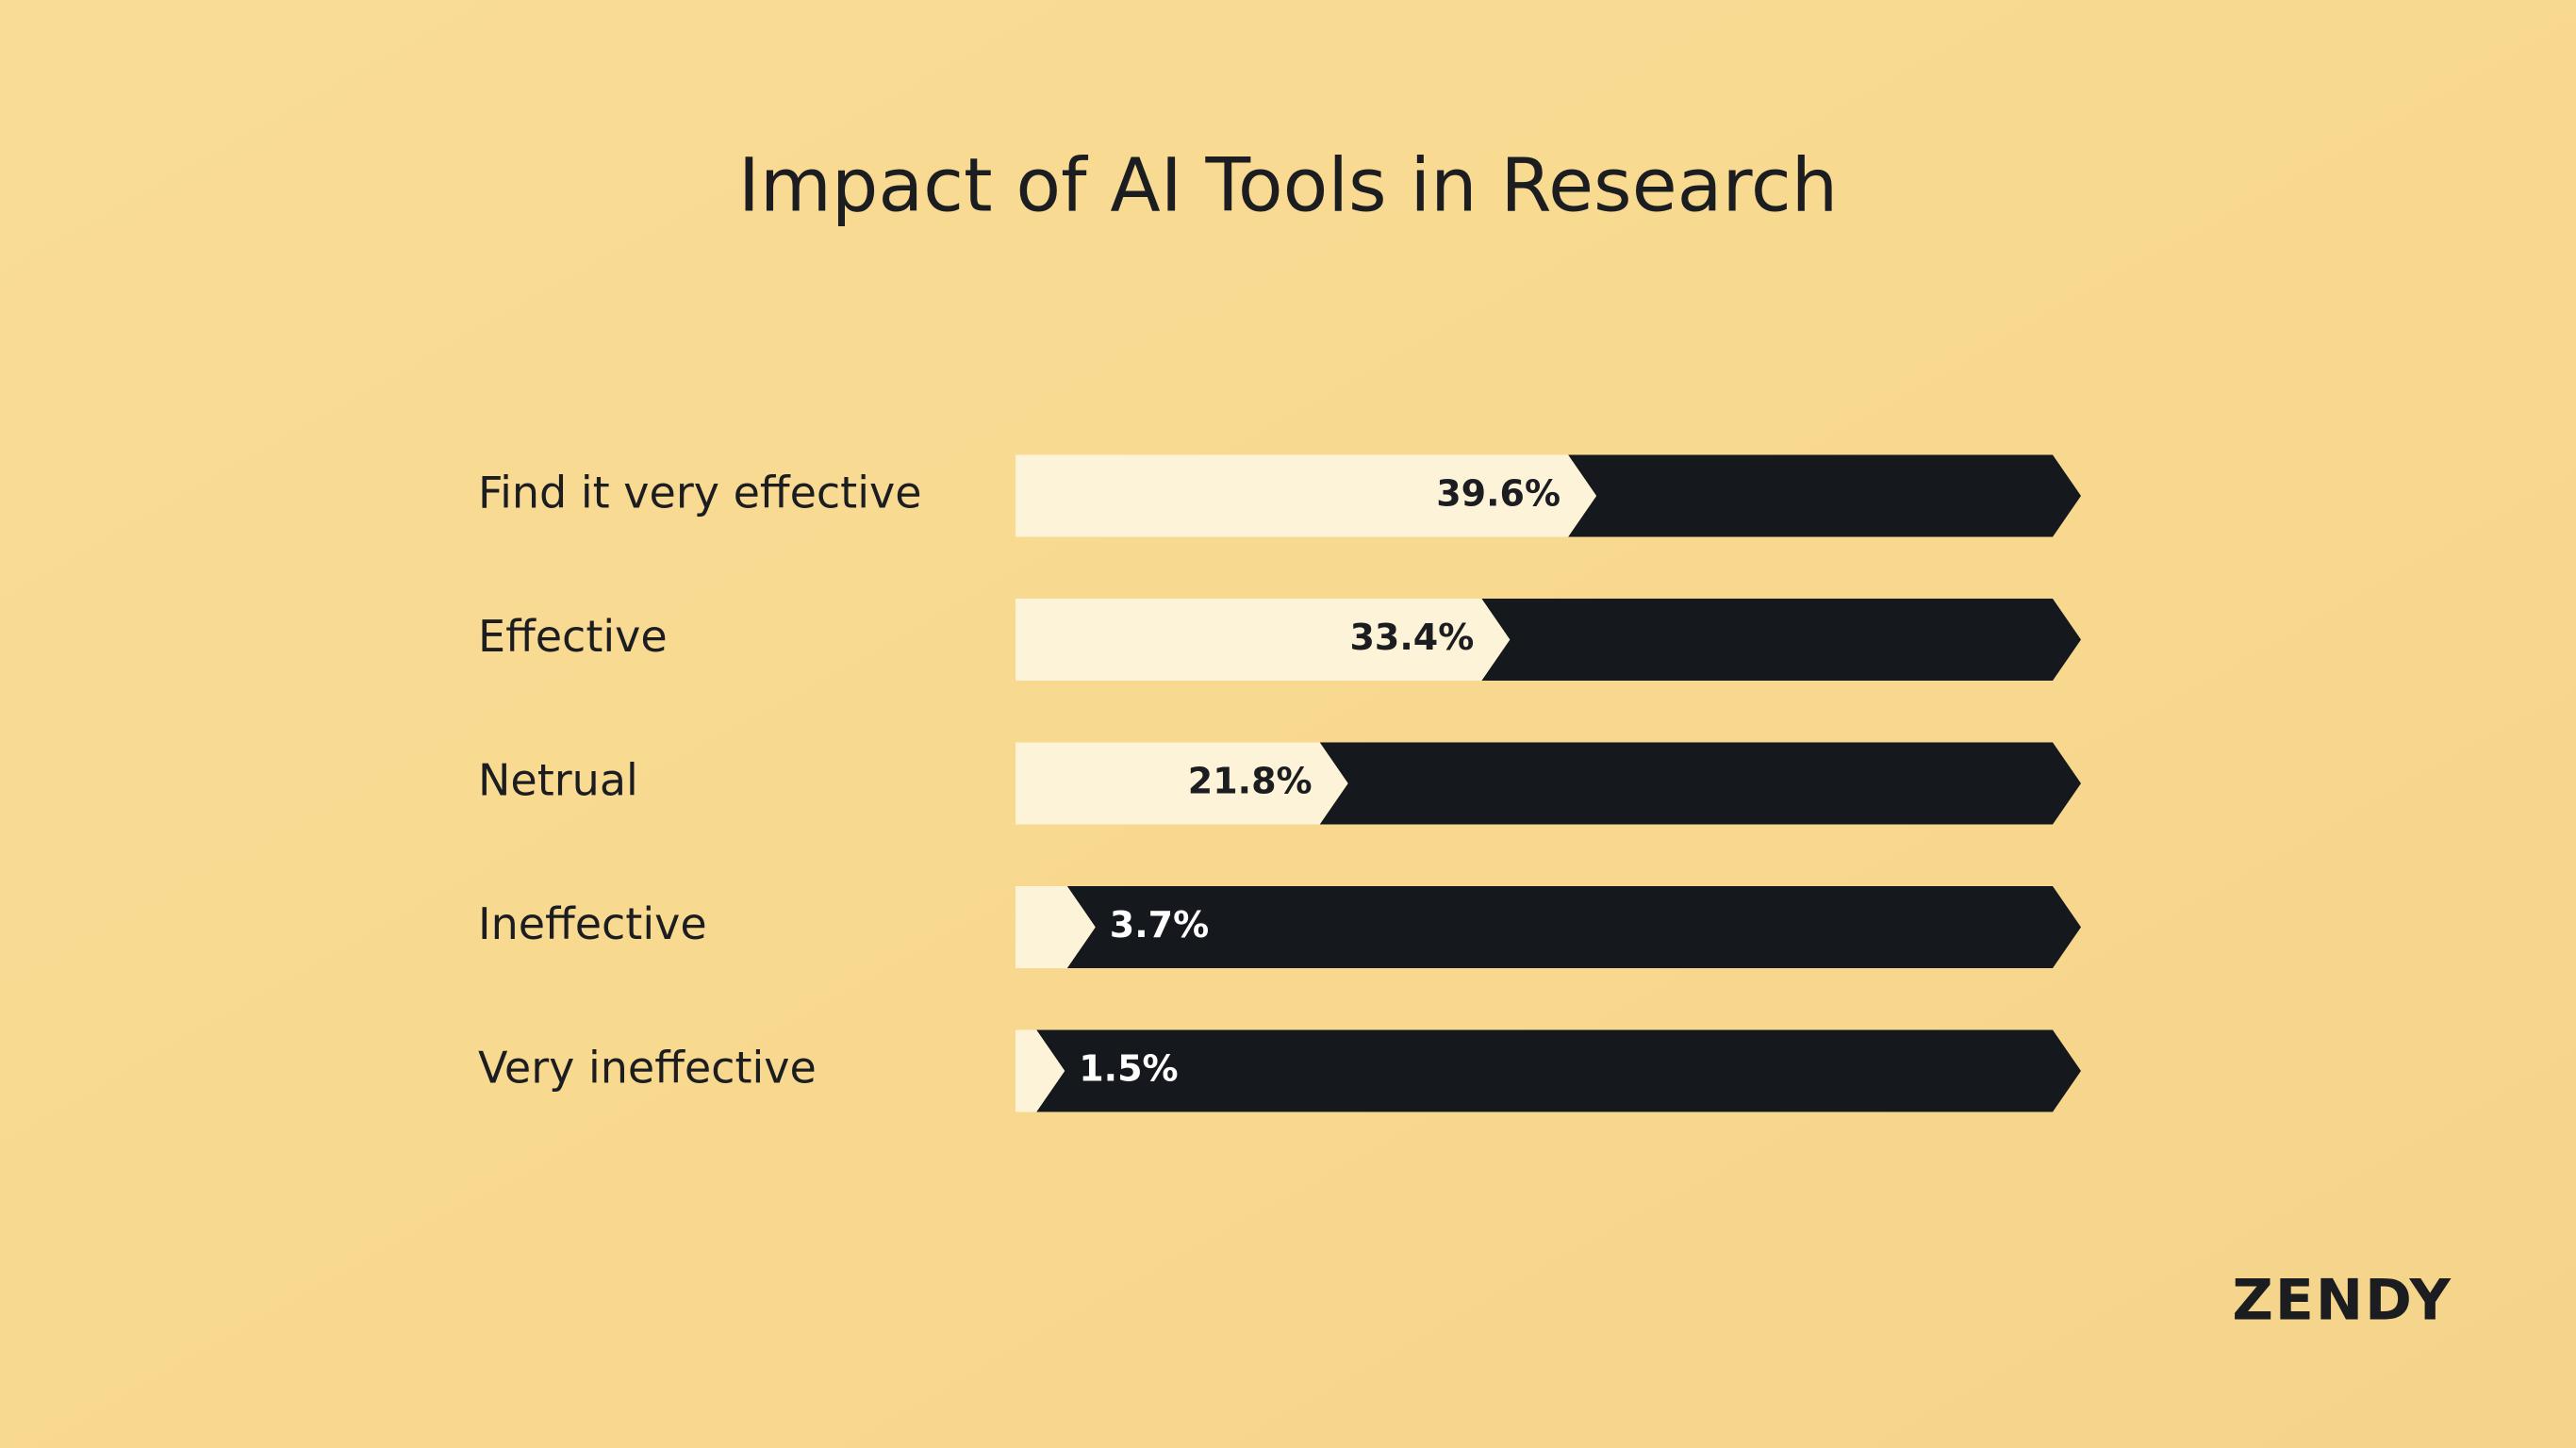  Describe the element at coordinates (1411, 637) in the screenshot. I see `value-label: 33.4%` at that location.